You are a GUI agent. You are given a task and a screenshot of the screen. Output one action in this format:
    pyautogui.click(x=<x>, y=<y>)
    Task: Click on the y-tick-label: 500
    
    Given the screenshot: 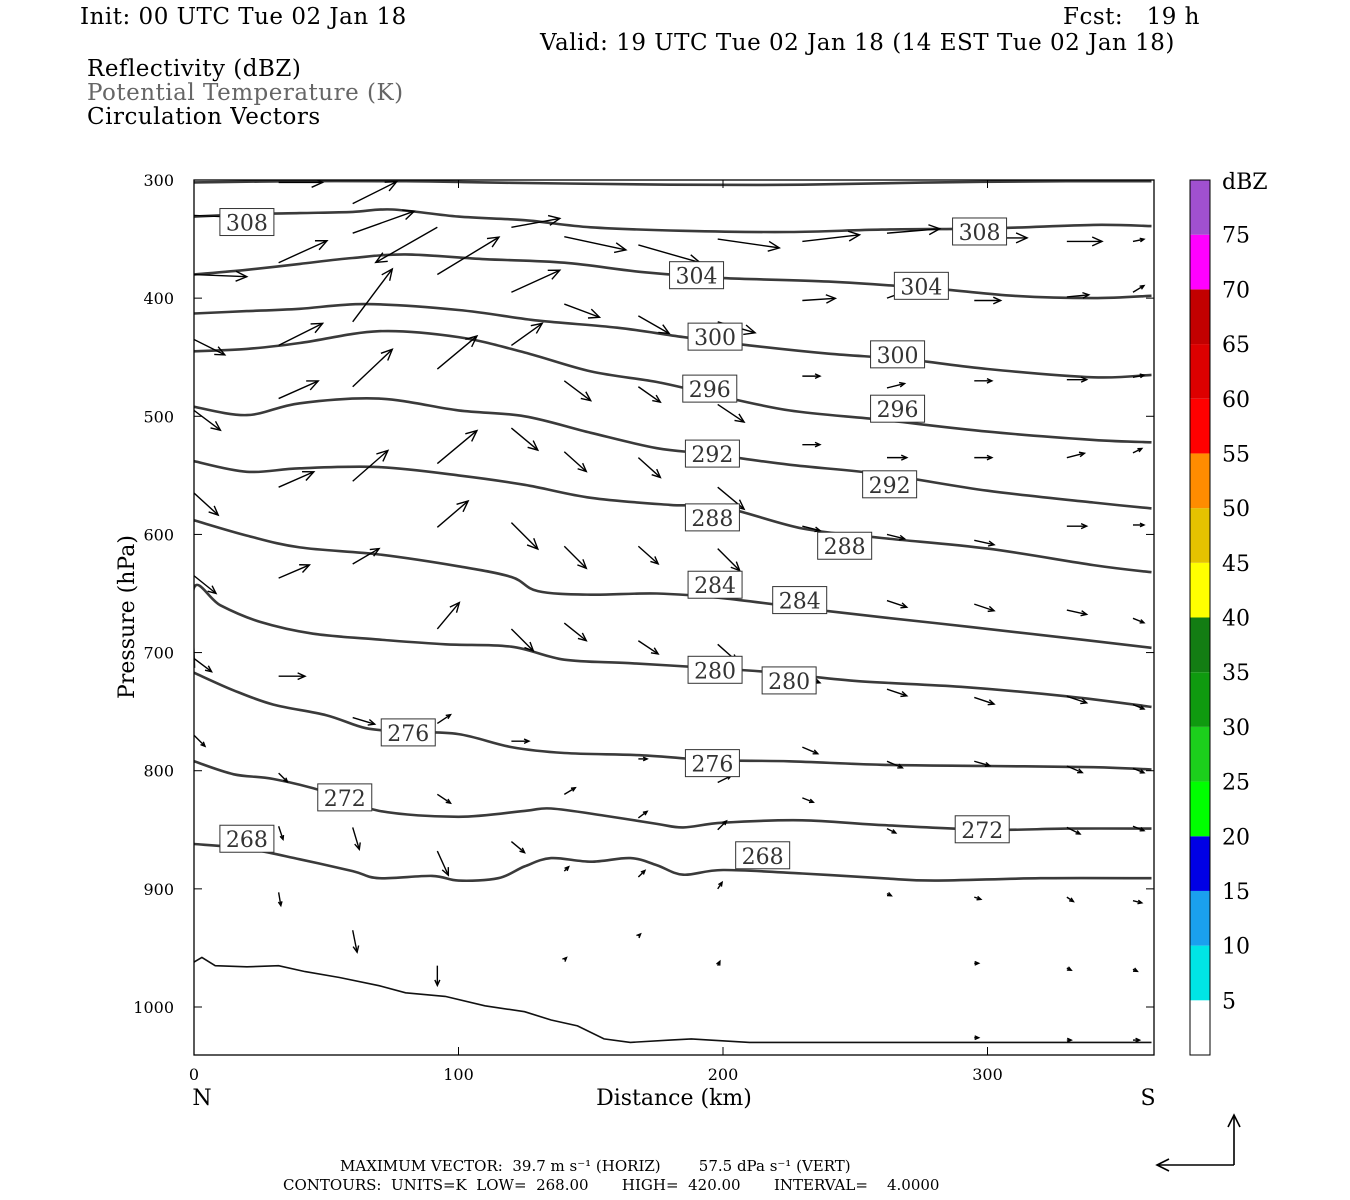 What is the action you would take?
    pyautogui.click(x=158, y=416)
    